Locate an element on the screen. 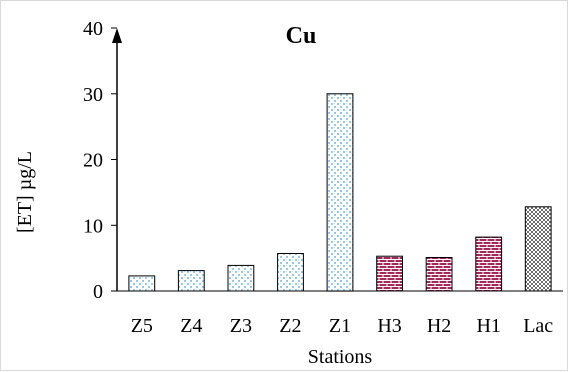 This screenshot has width=568, height=372. x-tick-label-z1: Z1 is located at coordinates (340, 326).